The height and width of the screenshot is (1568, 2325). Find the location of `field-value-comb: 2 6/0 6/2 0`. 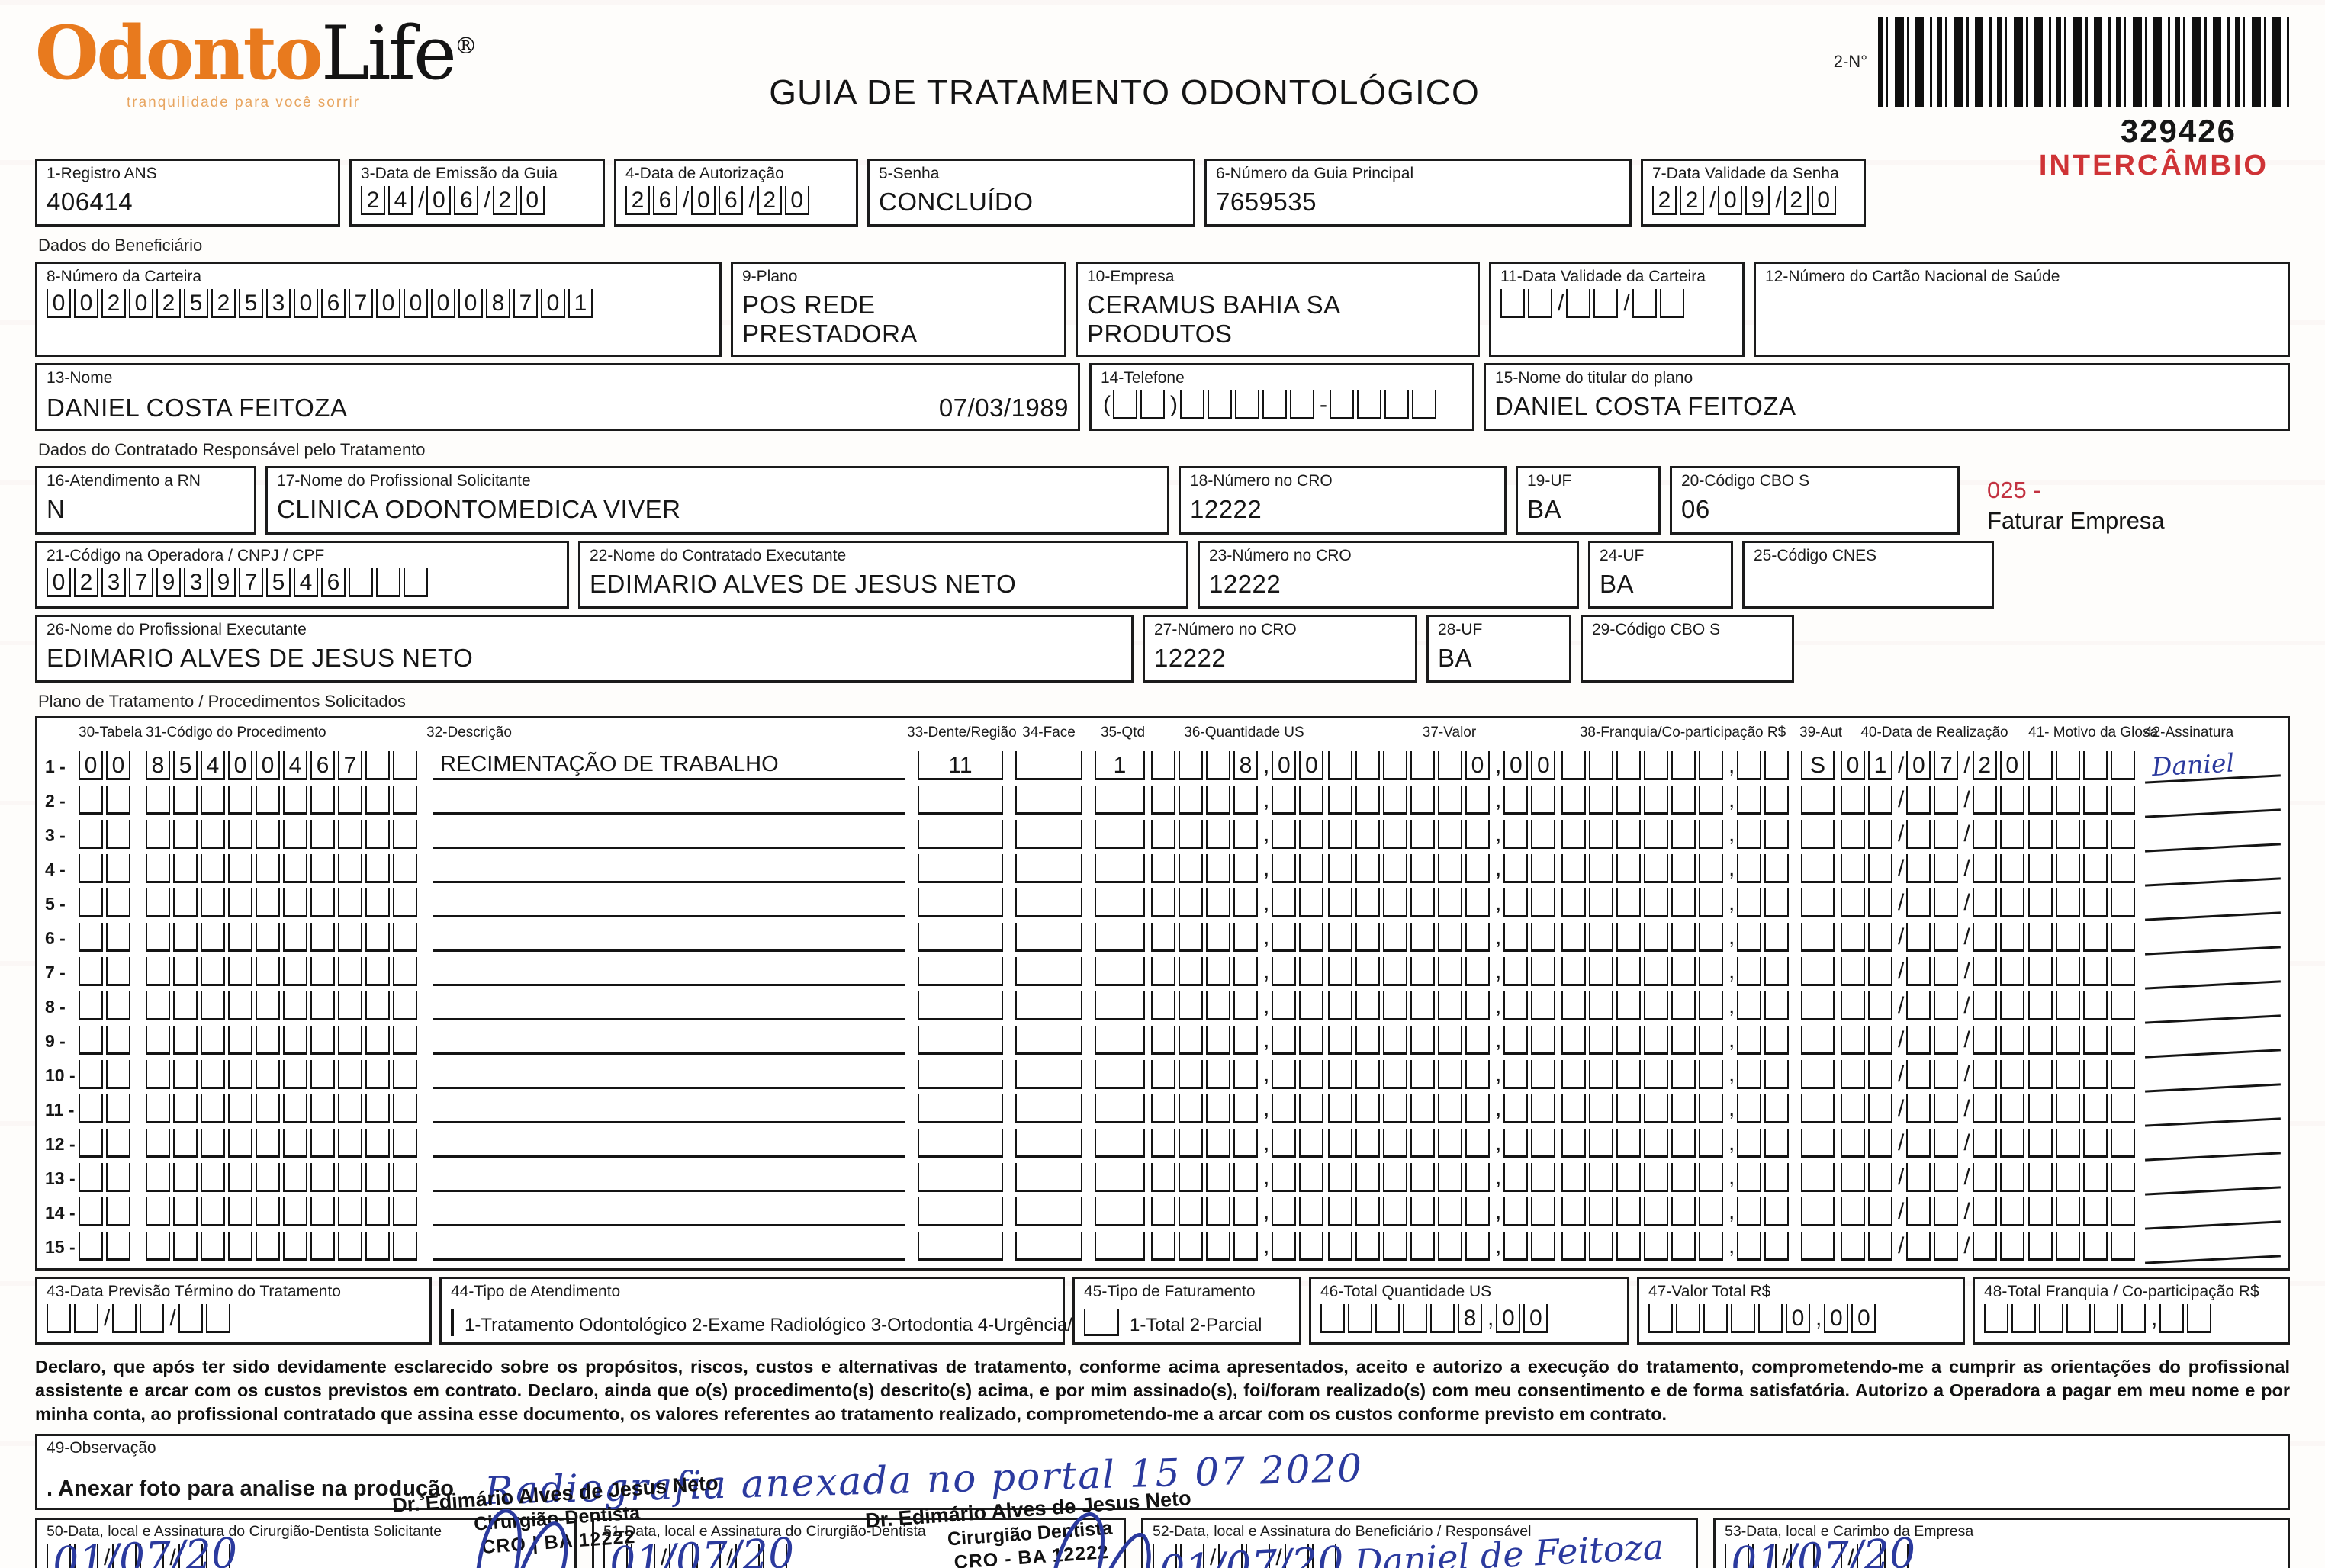

field-value-comb: 2 6/0 6/2 0 is located at coordinates (718, 200).